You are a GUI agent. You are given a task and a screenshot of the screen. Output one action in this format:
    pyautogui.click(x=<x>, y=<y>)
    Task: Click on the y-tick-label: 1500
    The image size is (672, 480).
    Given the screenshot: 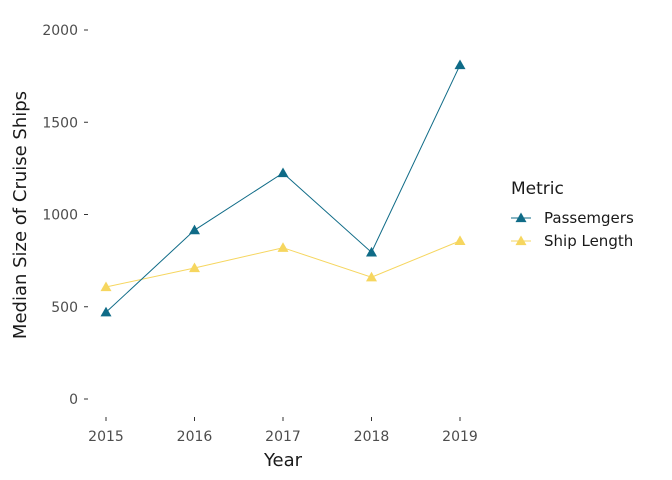 What is the action you would take?
    pyautogui.click(x=60, y=123)
    